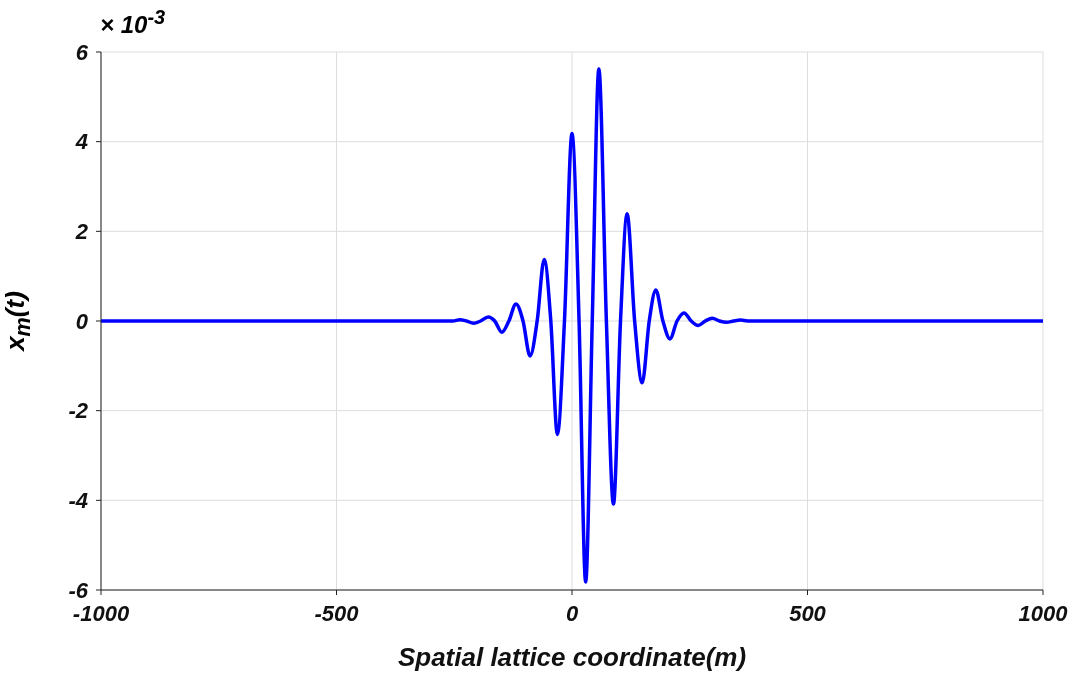 The image size is (1085, 688). What do you see at coordinates (78, 411) in the screenshot?
I see `y-tick-label: -2` at bounding box center [78, 411].